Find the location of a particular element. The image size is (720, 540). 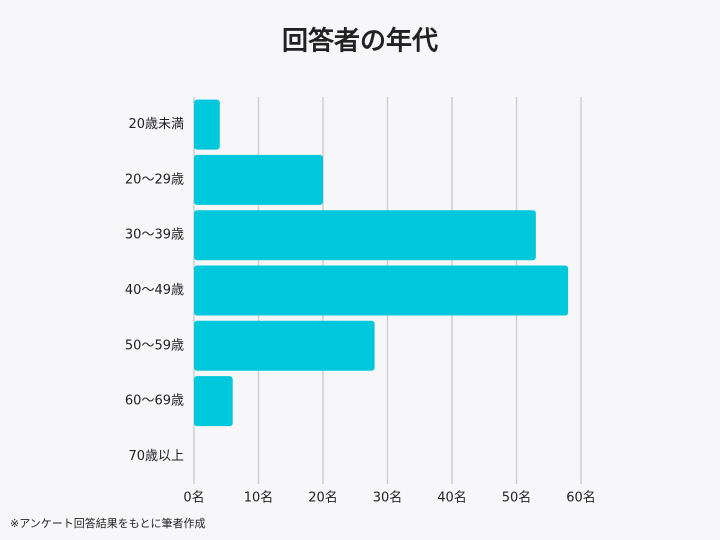

x-tick-label: 20名 is located at coordinates (323, 498).